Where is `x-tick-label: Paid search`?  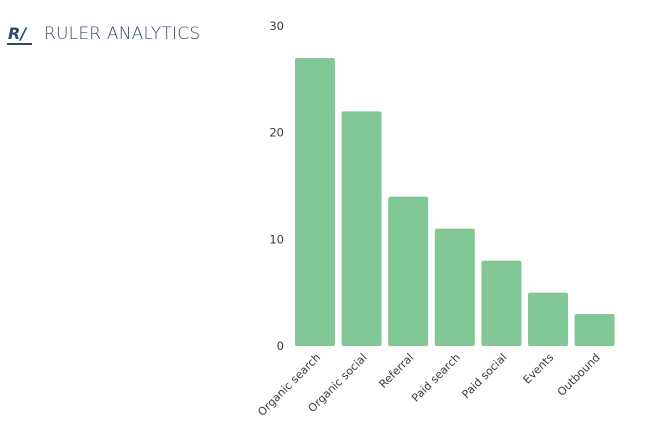 x-tick-label: Paid search is located at coordinates (436, 378).